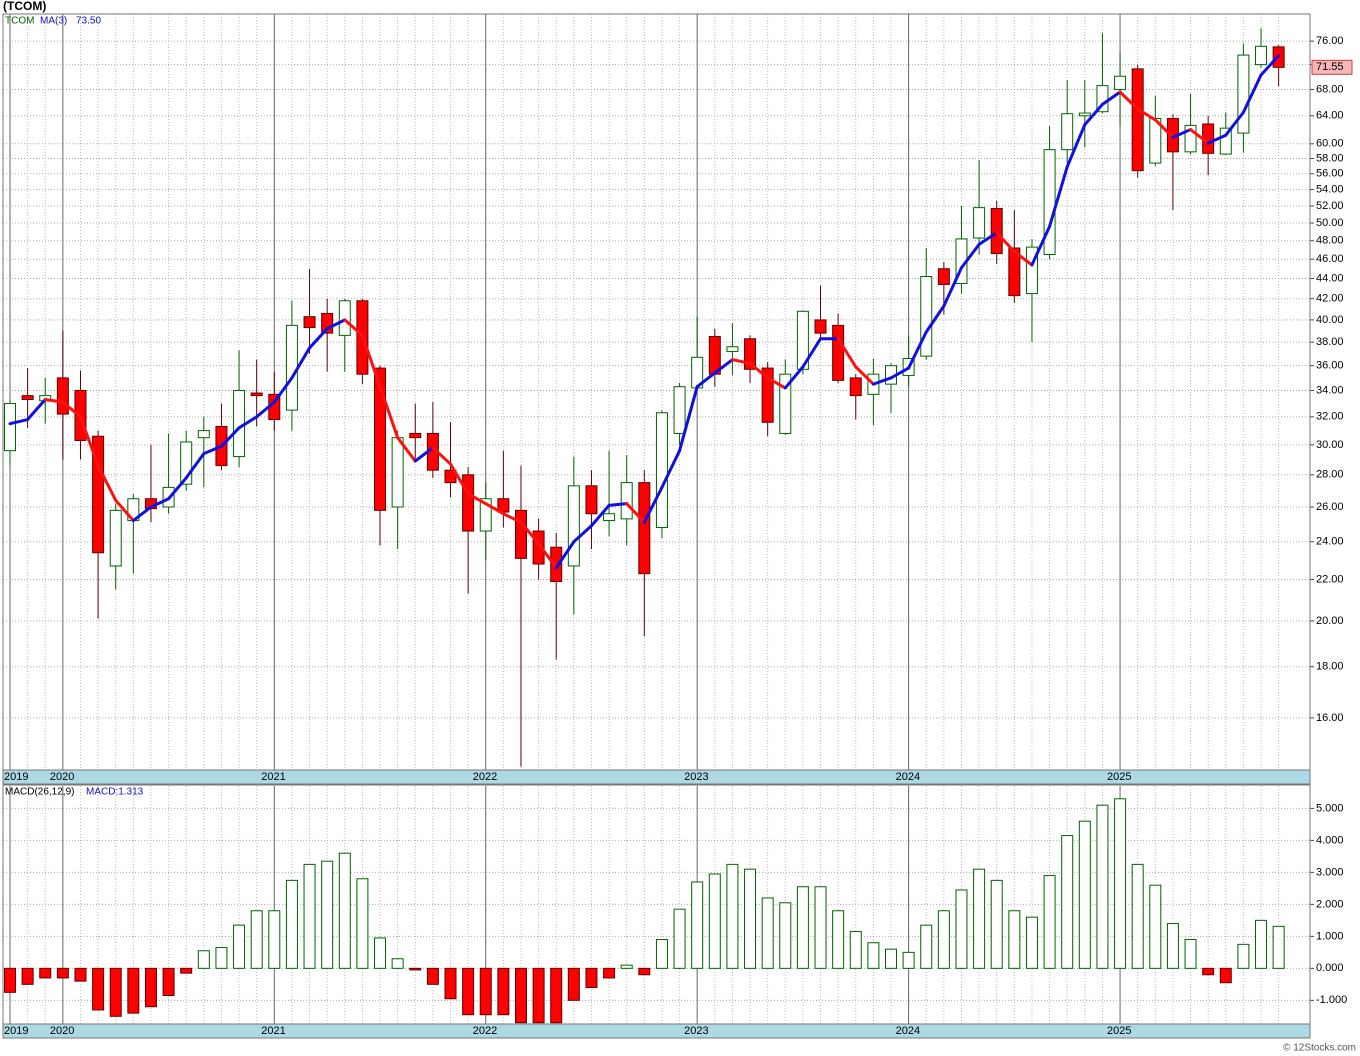 Image resolution: width=1360 pixels, height=1056 pixels. I want to click on y-tick-label: 2.000, so click(1330, 904).